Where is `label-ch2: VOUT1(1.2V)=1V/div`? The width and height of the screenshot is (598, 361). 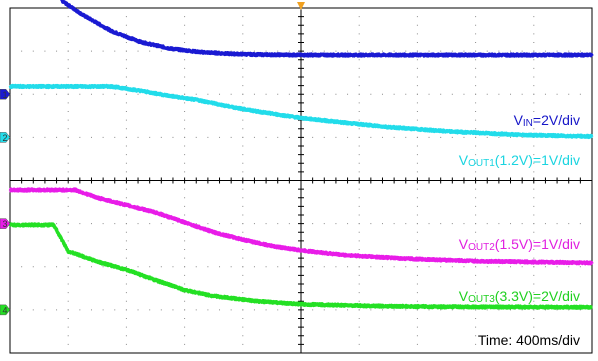 label-ch2: VOUT1(1.2V)=1V/div is located at coordinates (519, 160).